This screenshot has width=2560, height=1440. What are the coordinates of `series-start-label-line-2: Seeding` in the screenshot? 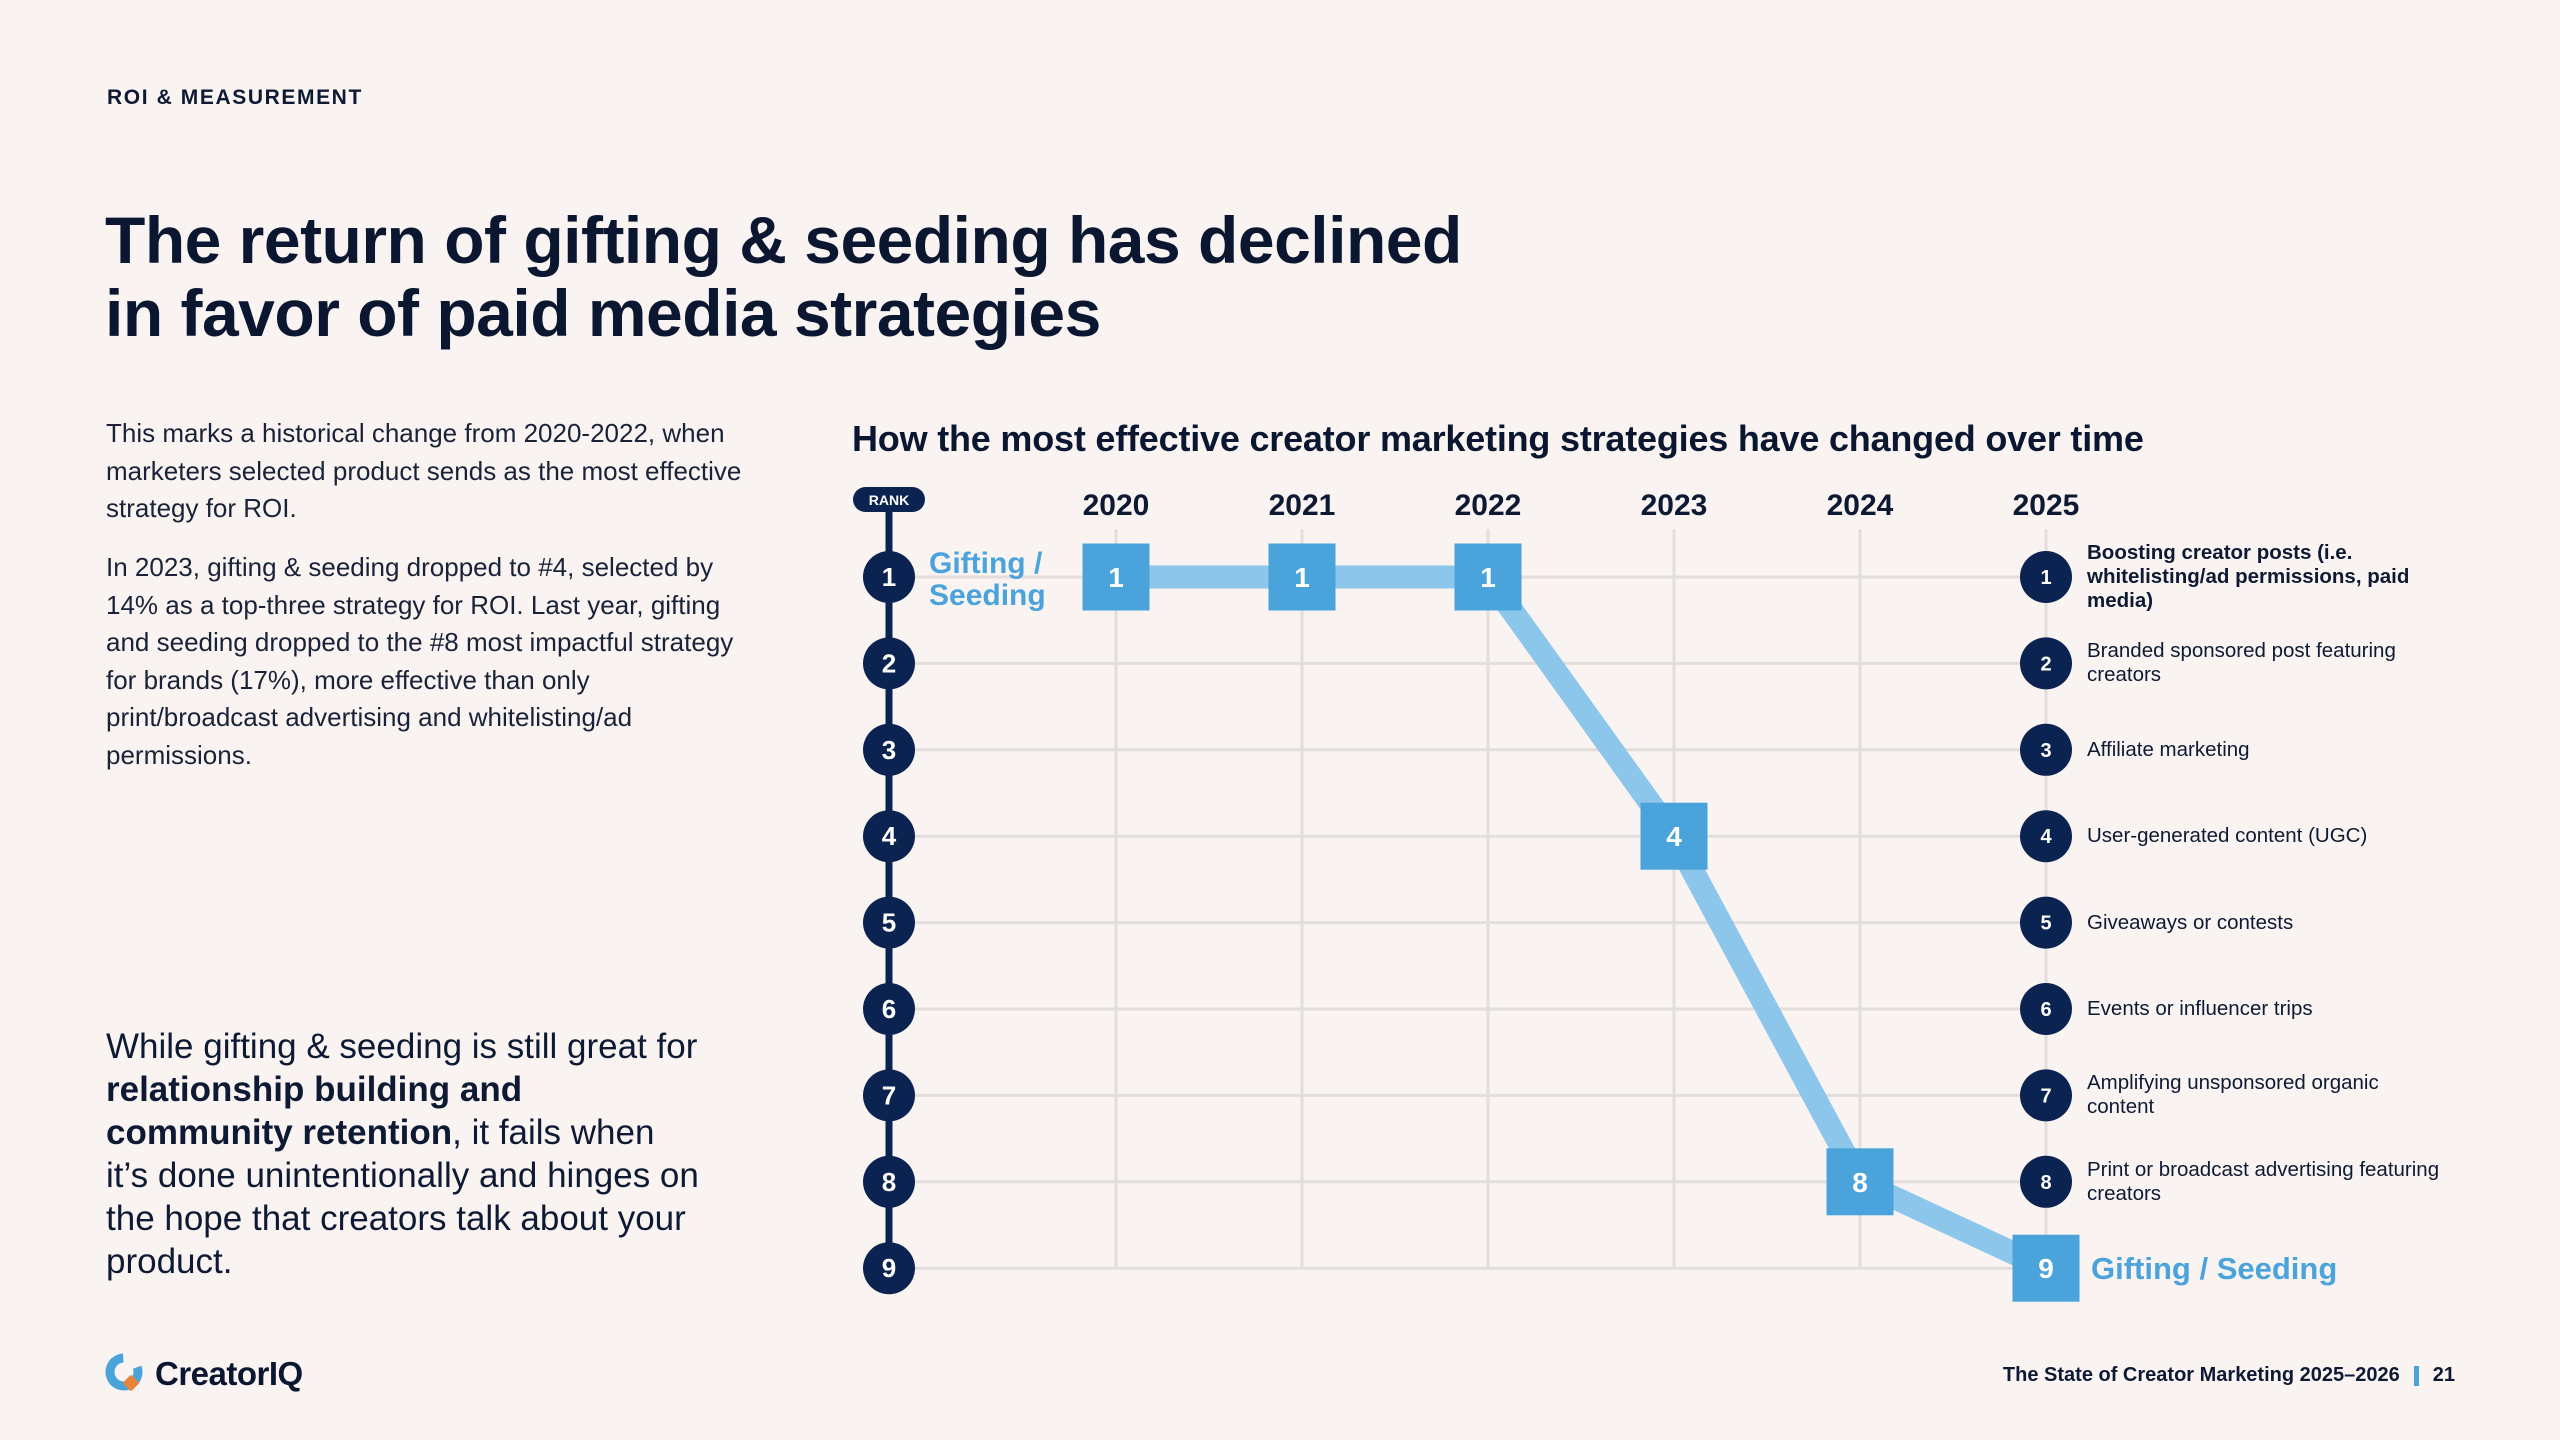 It's located at (987, 595).